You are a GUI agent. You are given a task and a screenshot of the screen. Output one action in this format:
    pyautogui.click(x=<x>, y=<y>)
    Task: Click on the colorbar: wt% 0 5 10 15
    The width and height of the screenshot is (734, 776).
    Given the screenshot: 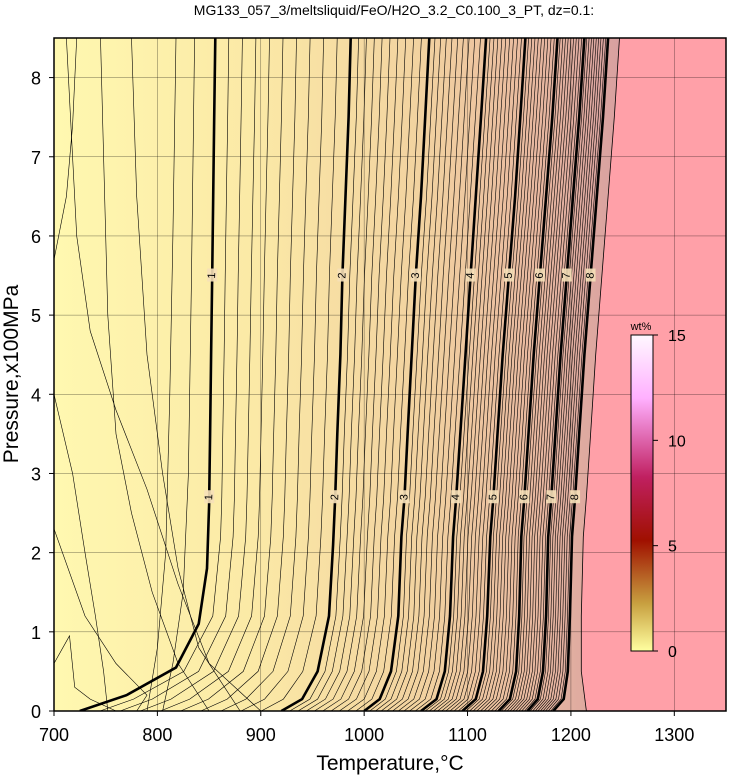 What is the action you would take?
    pyautogui.click(x=658, y=491)
    